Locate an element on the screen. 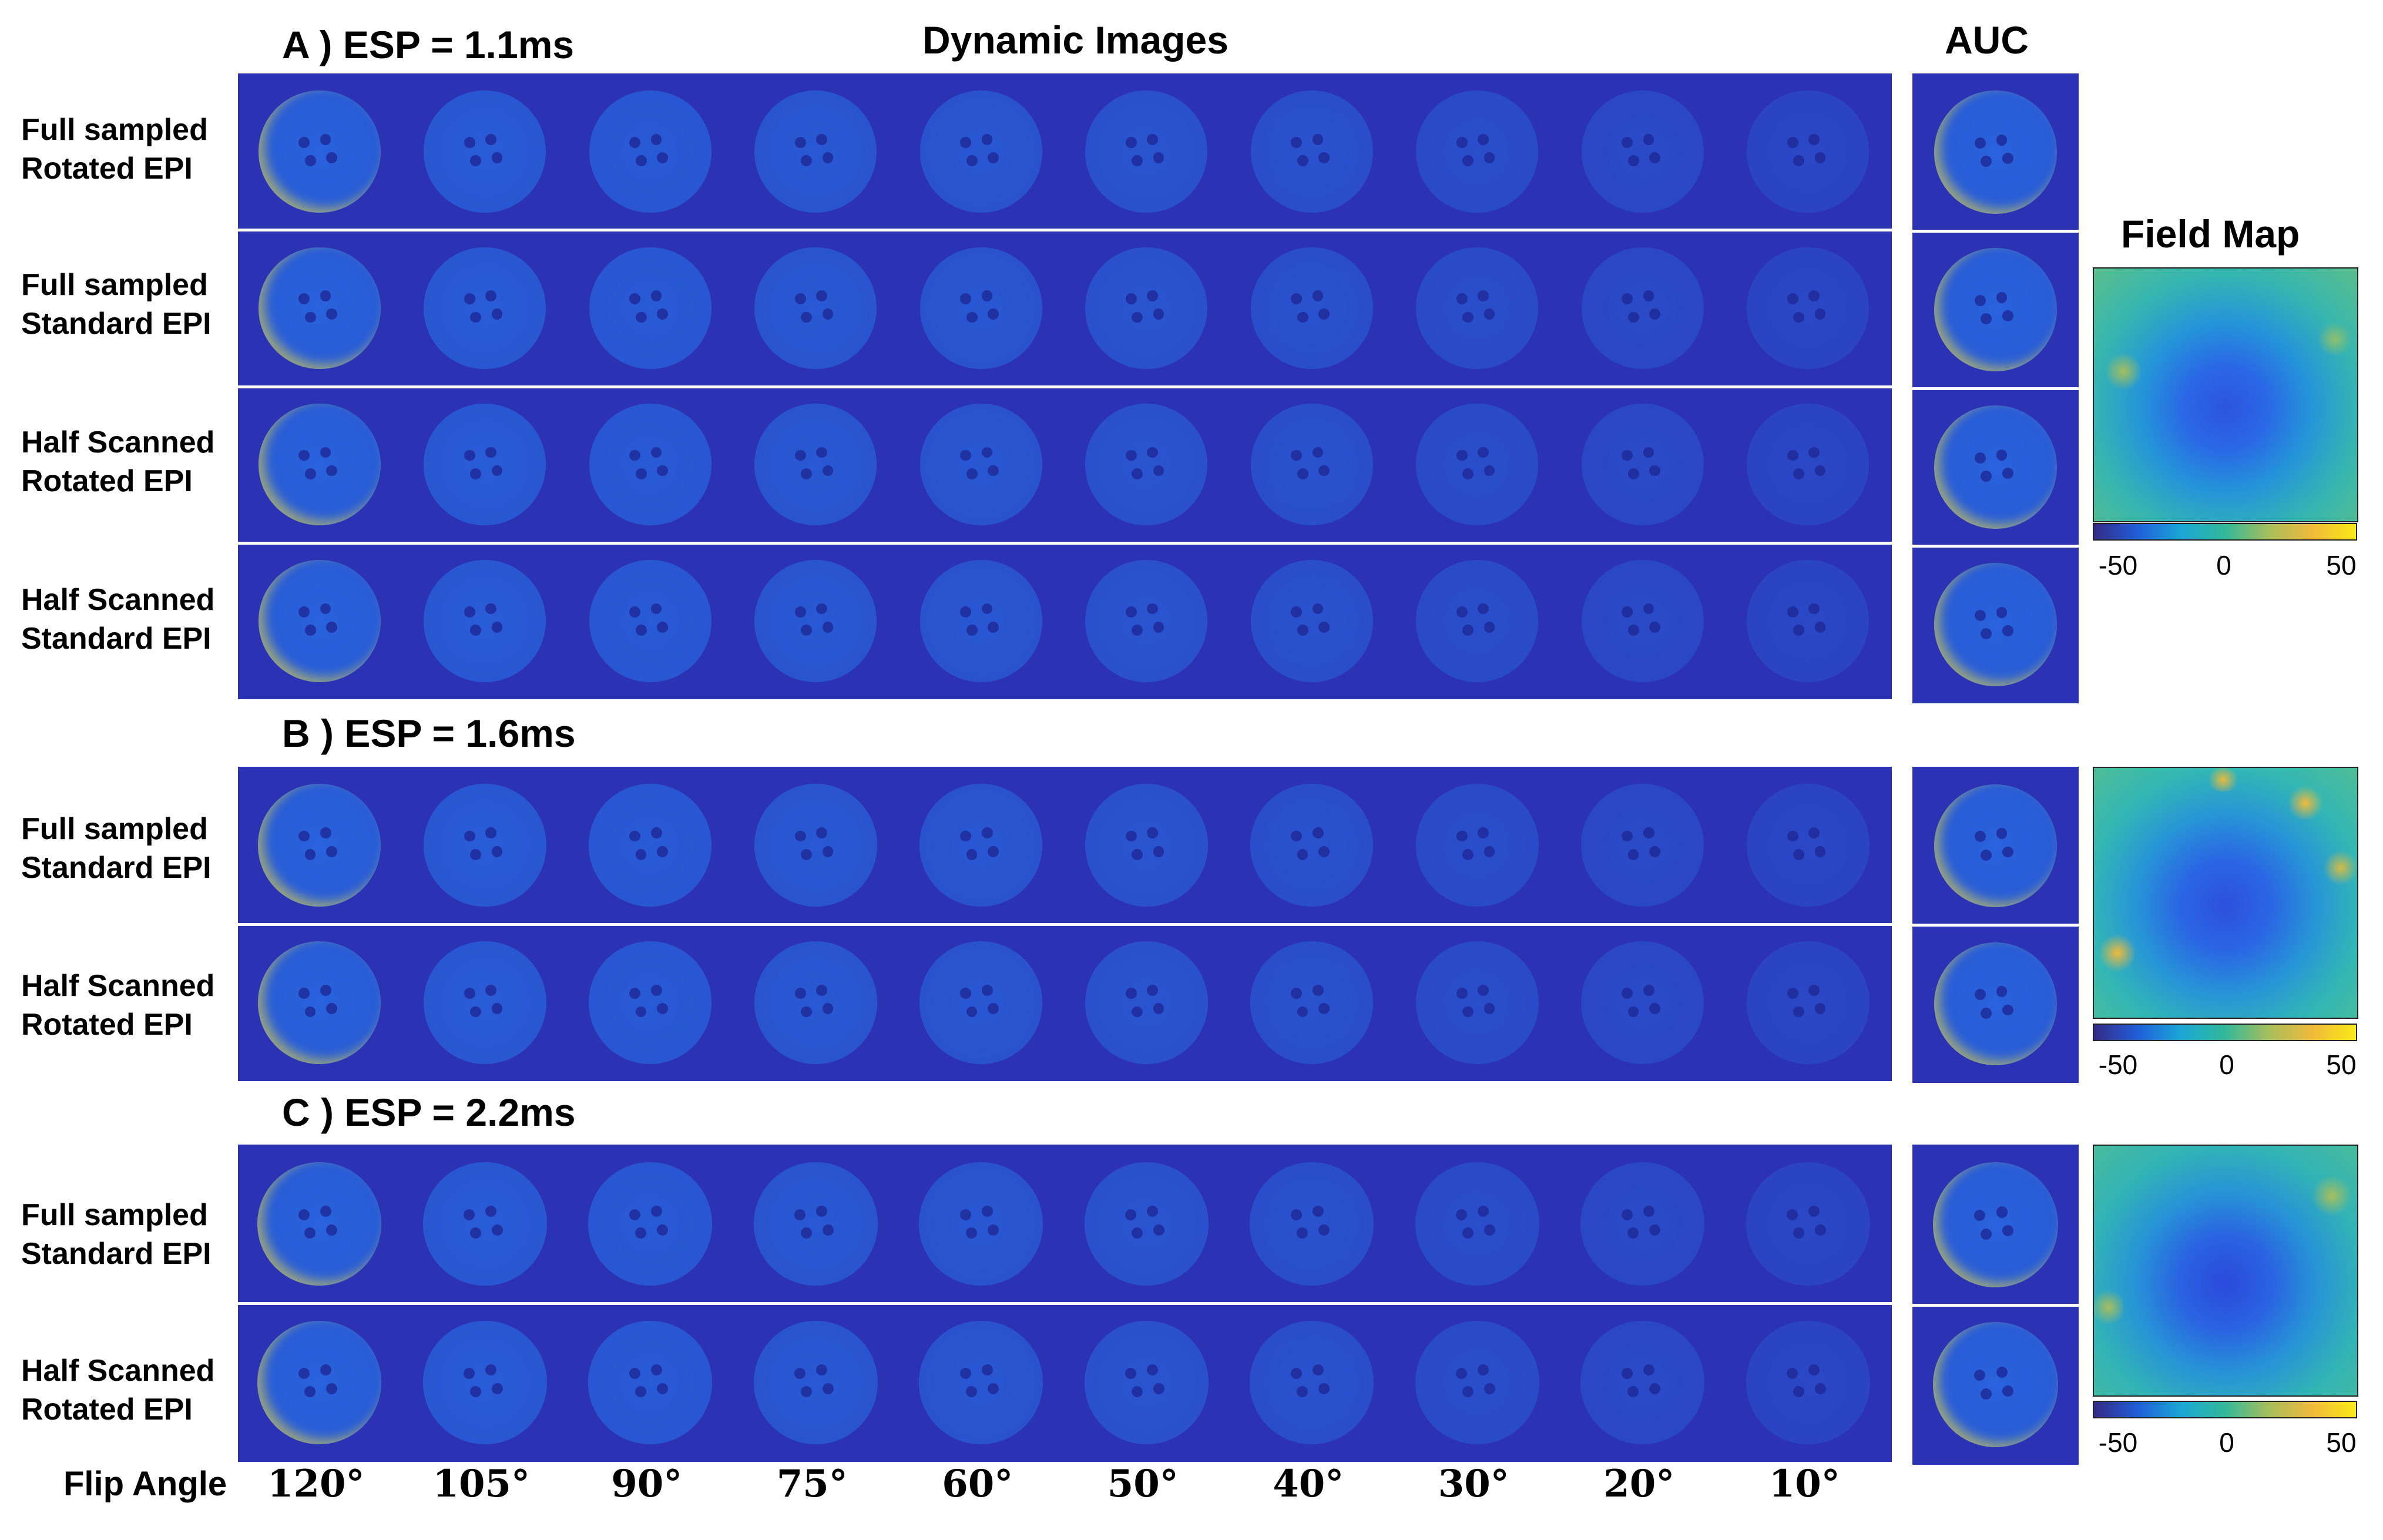  colorbar-b-tick-mid: 0 is located at coordinates (2226, 1064).